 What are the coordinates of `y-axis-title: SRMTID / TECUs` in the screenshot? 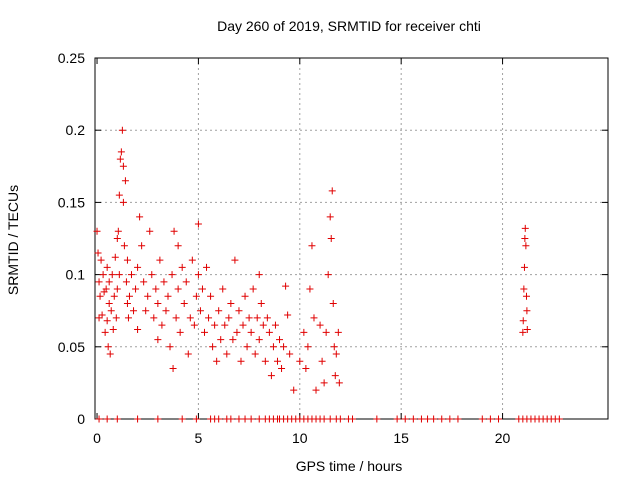 It's located at (13, 240).